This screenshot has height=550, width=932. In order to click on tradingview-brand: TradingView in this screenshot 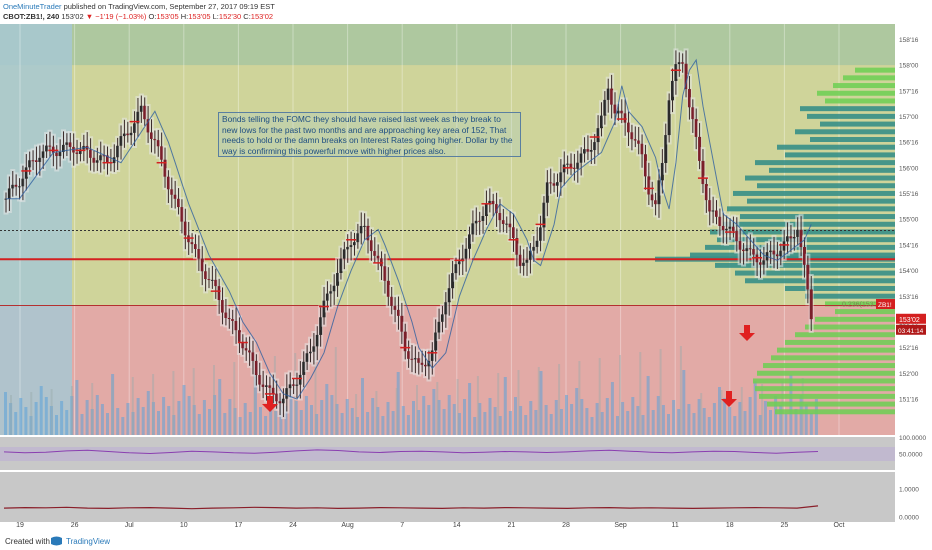, I will do `click(88, 541)`.